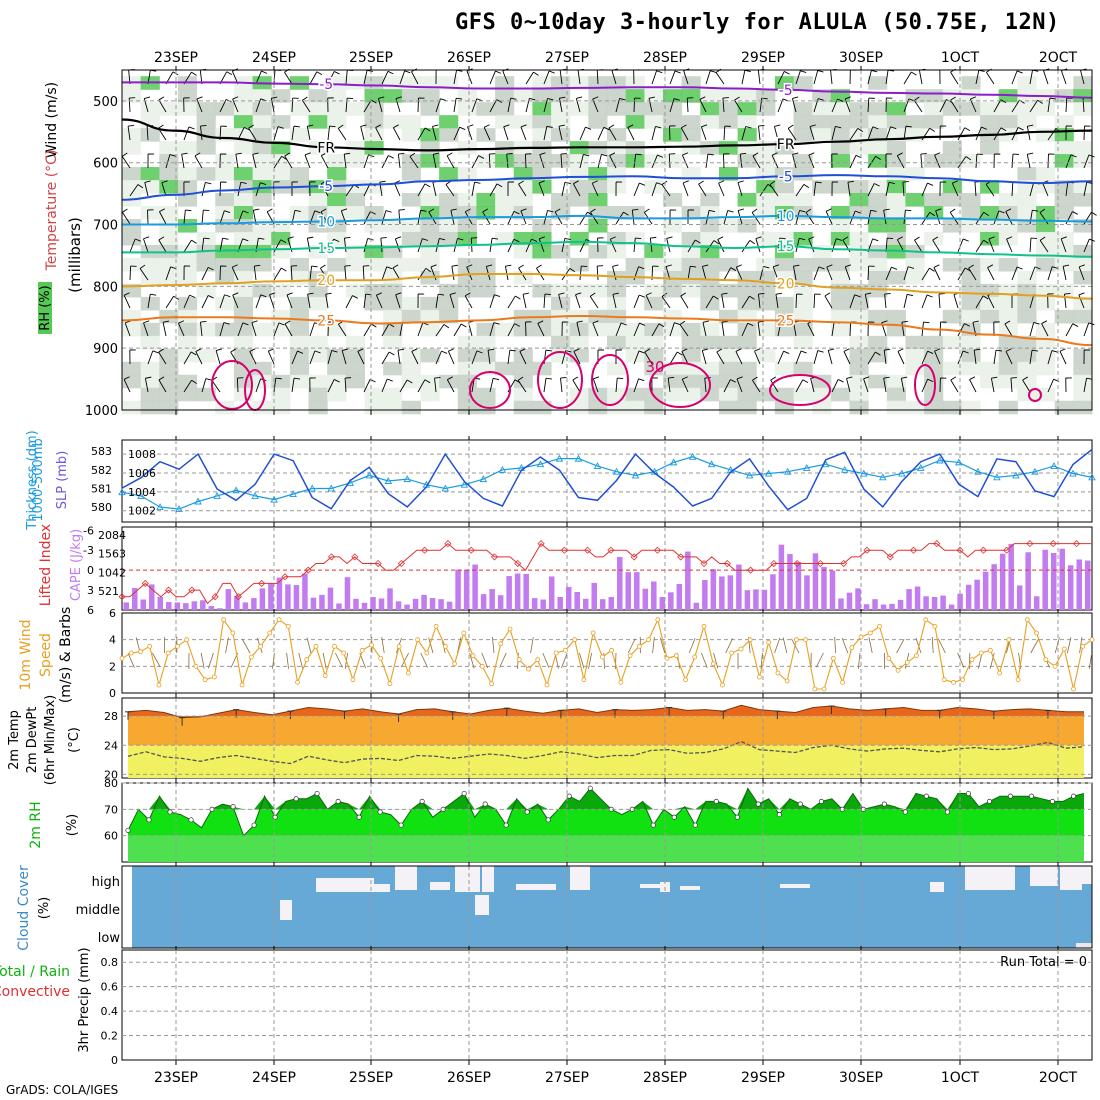 This screenshot has width=1100, height=1100. I want to click on footer-credit: GrADS: COLA/IGES, so click(62, 1090).